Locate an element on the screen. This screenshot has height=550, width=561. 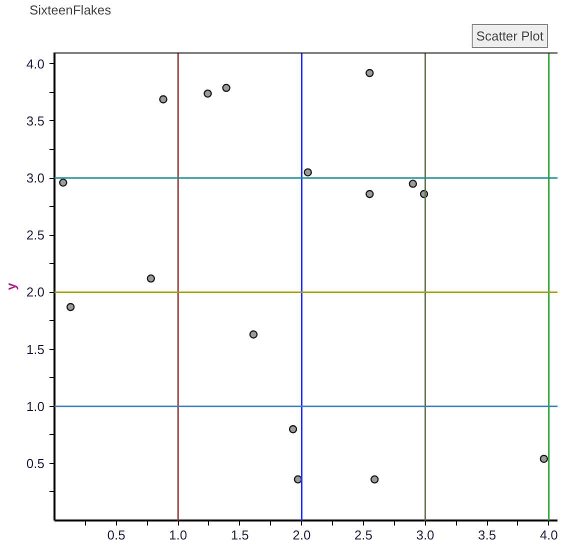
x-tick-label: 0.5 is located at coordinates (116, 535).